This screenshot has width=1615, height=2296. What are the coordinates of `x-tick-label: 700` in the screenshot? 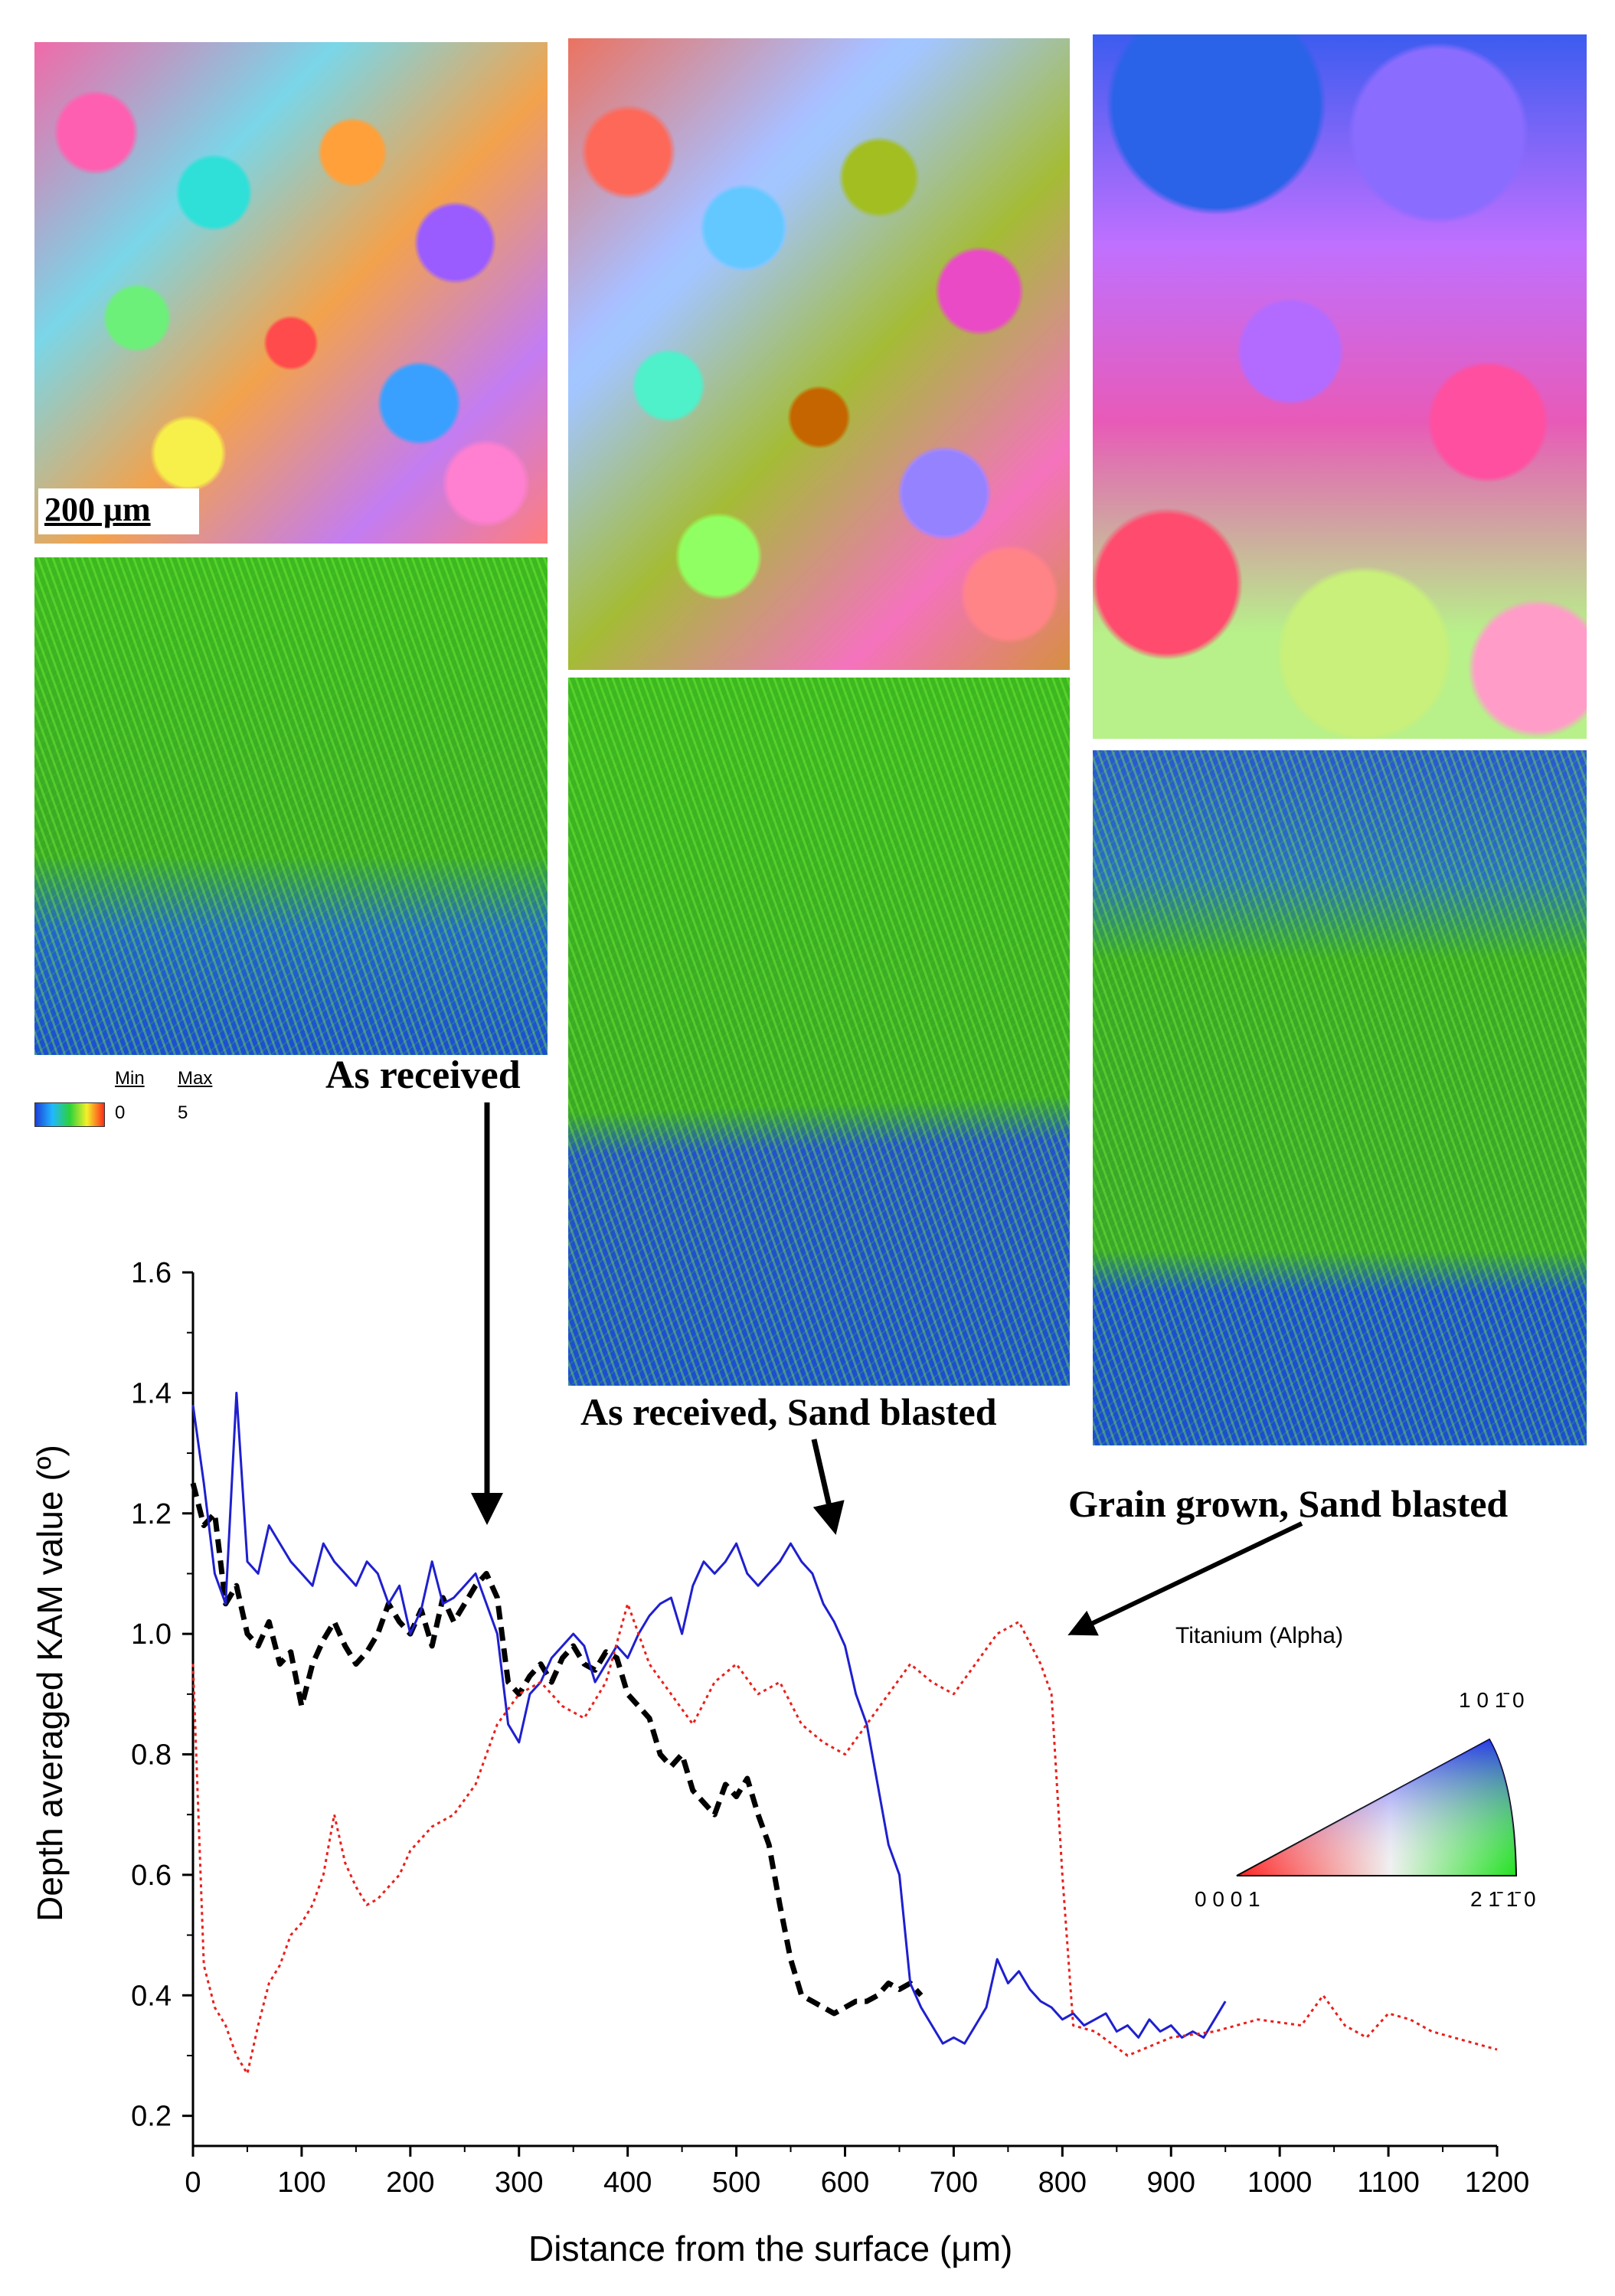 It's located at (954, 2183).